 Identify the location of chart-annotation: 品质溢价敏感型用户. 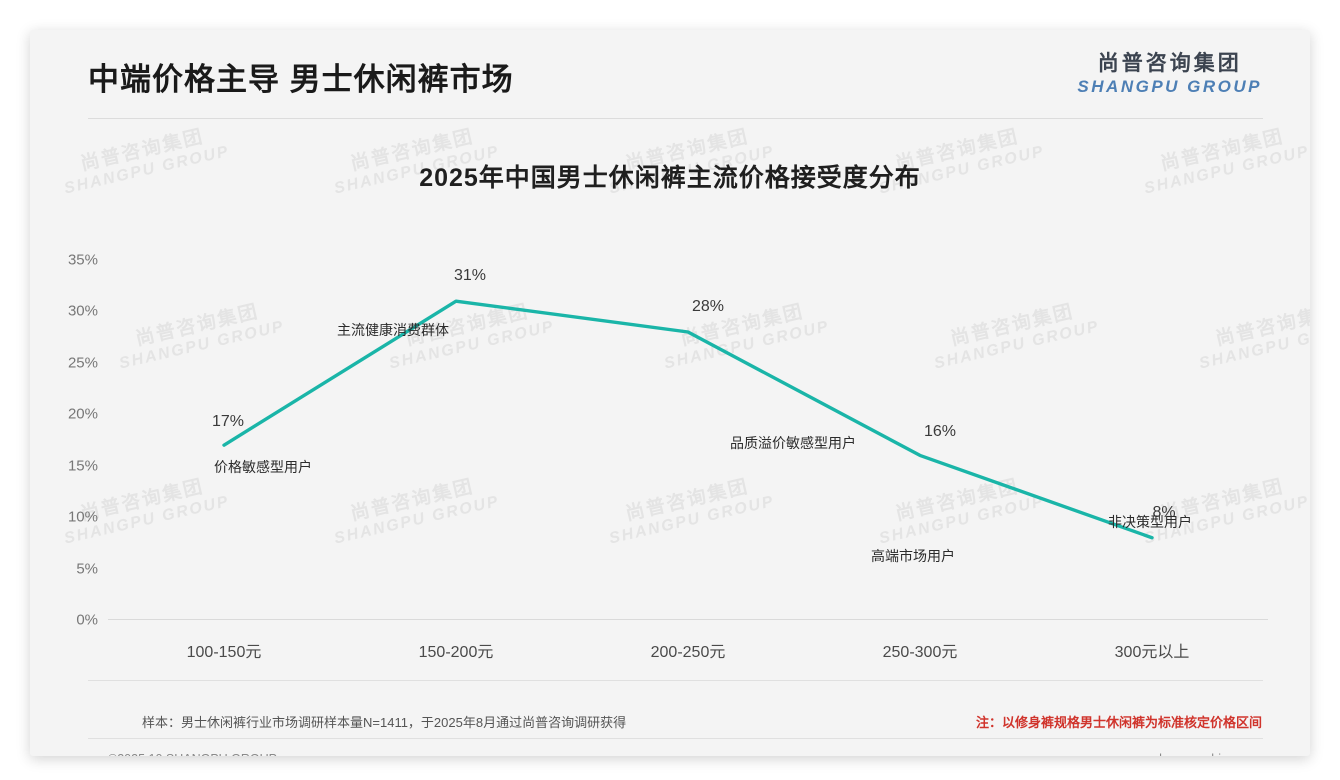
(793, 443).